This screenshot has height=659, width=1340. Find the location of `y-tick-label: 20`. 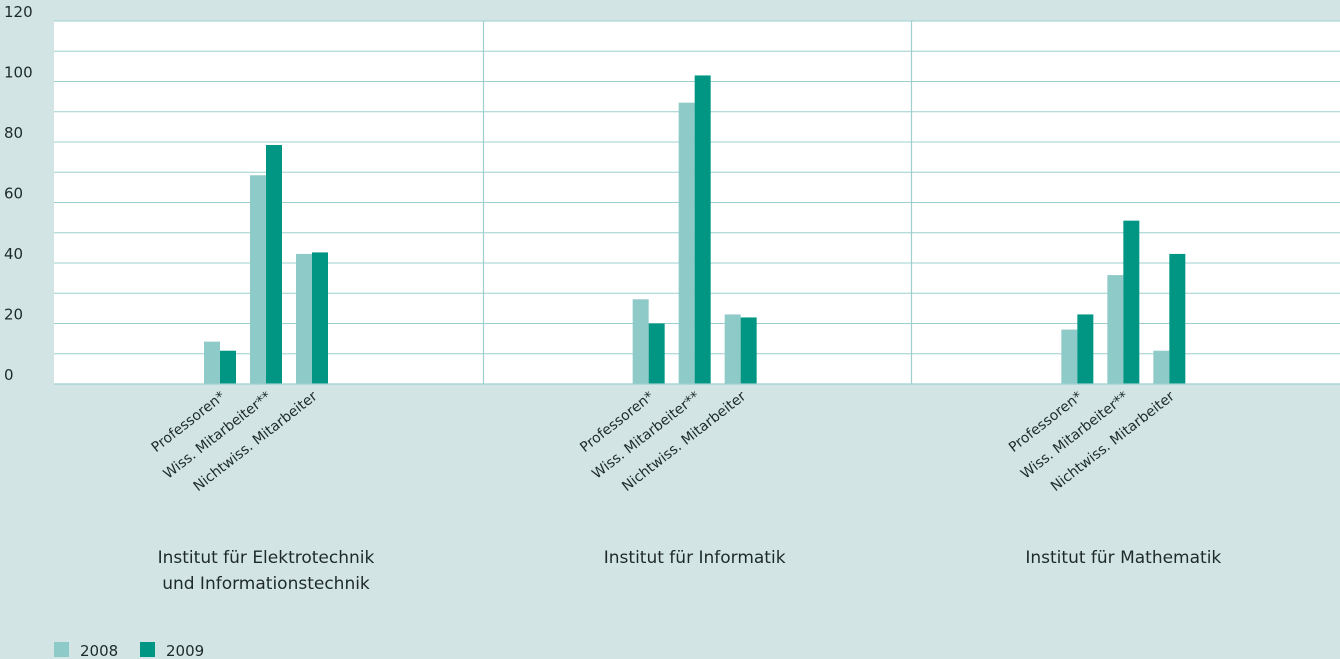

y-tick-label: 20 is located at coordinates (13, 315).